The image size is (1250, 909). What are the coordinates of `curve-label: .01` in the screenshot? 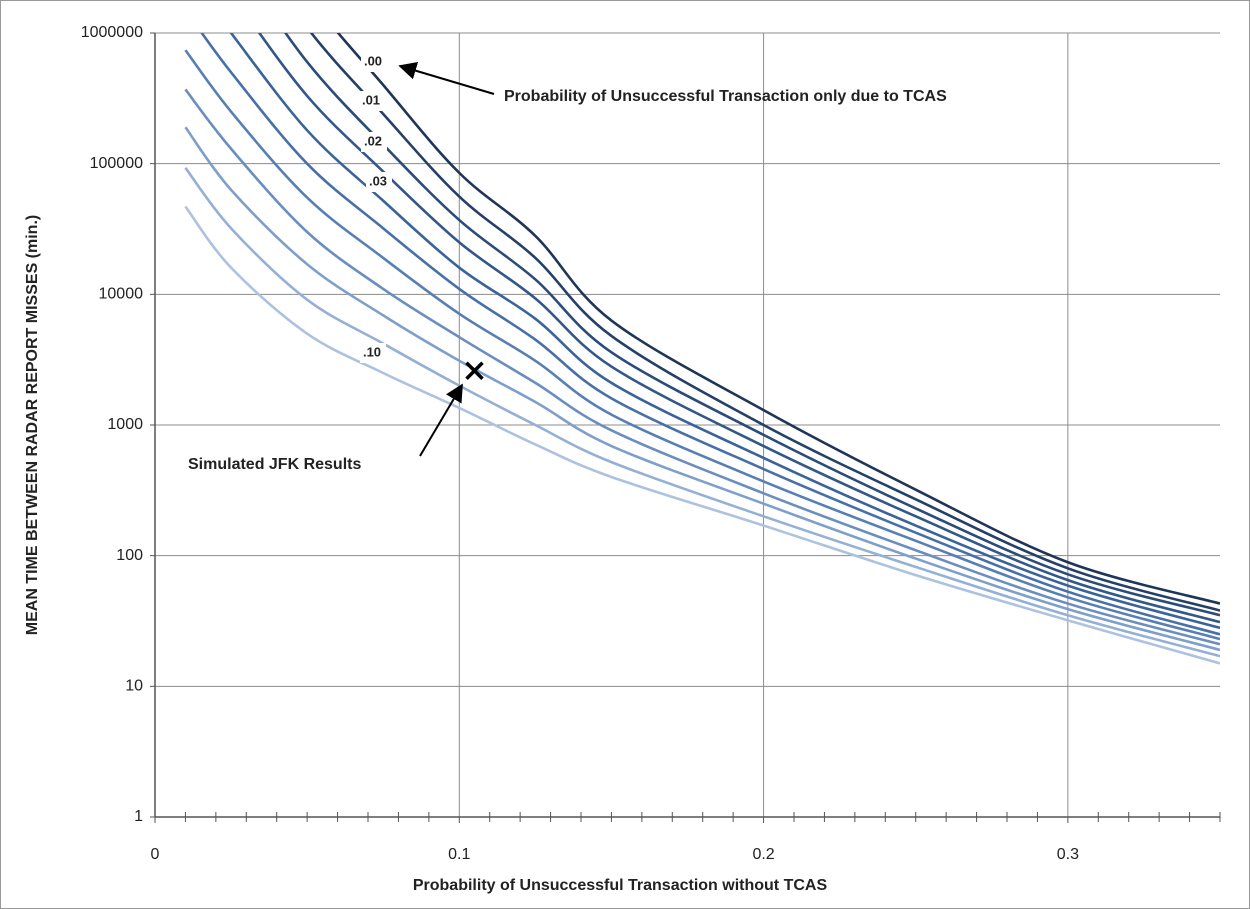 It's located at (371, 99).